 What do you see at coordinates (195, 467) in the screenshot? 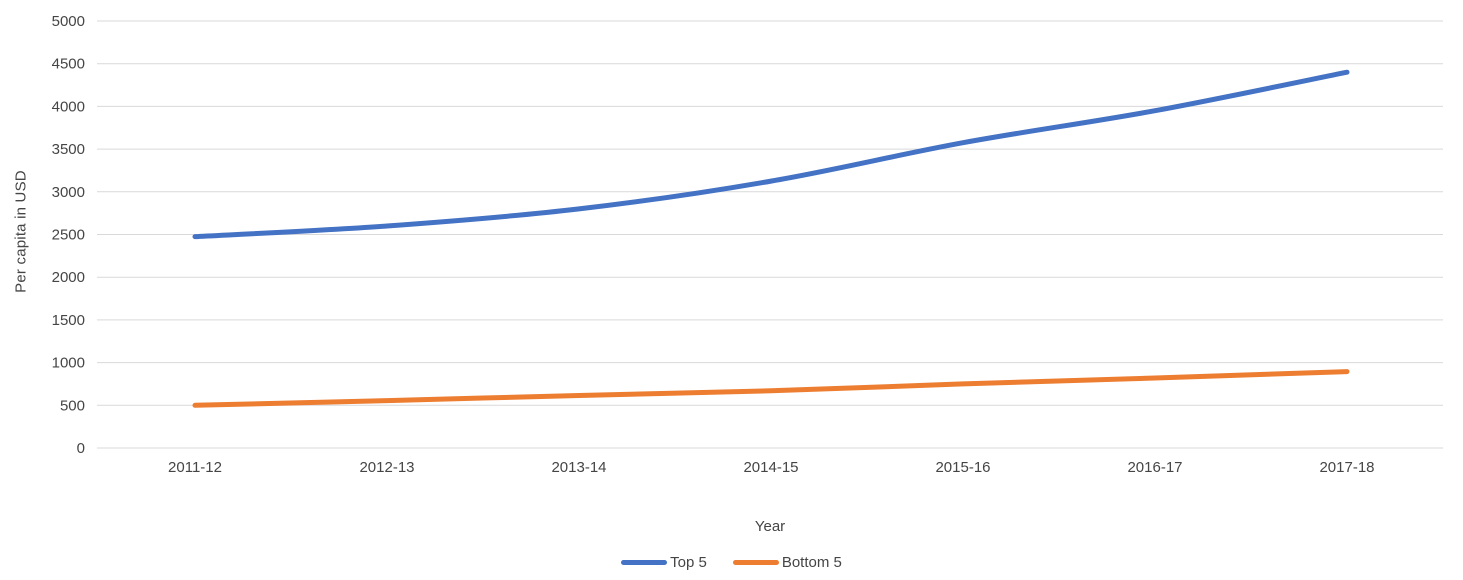
I see `x-tick-label-2011-12: 2011-12` at bounding box center [195, 467].